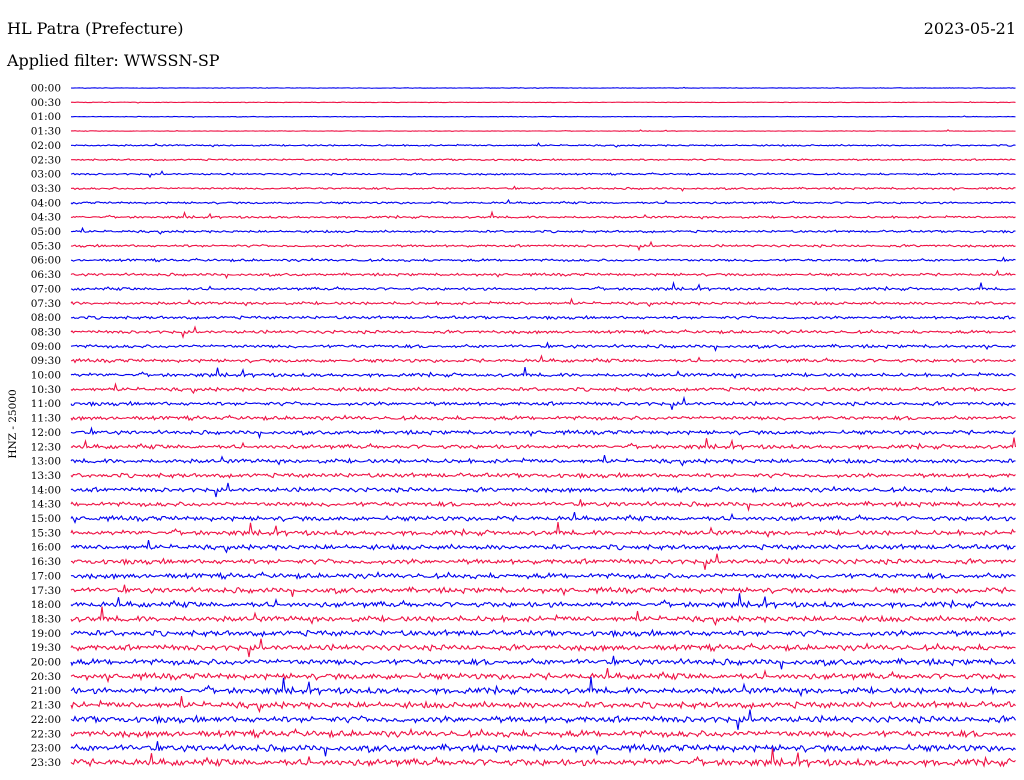  I want to click on row-time-label: 03:00, so click(46, 175).